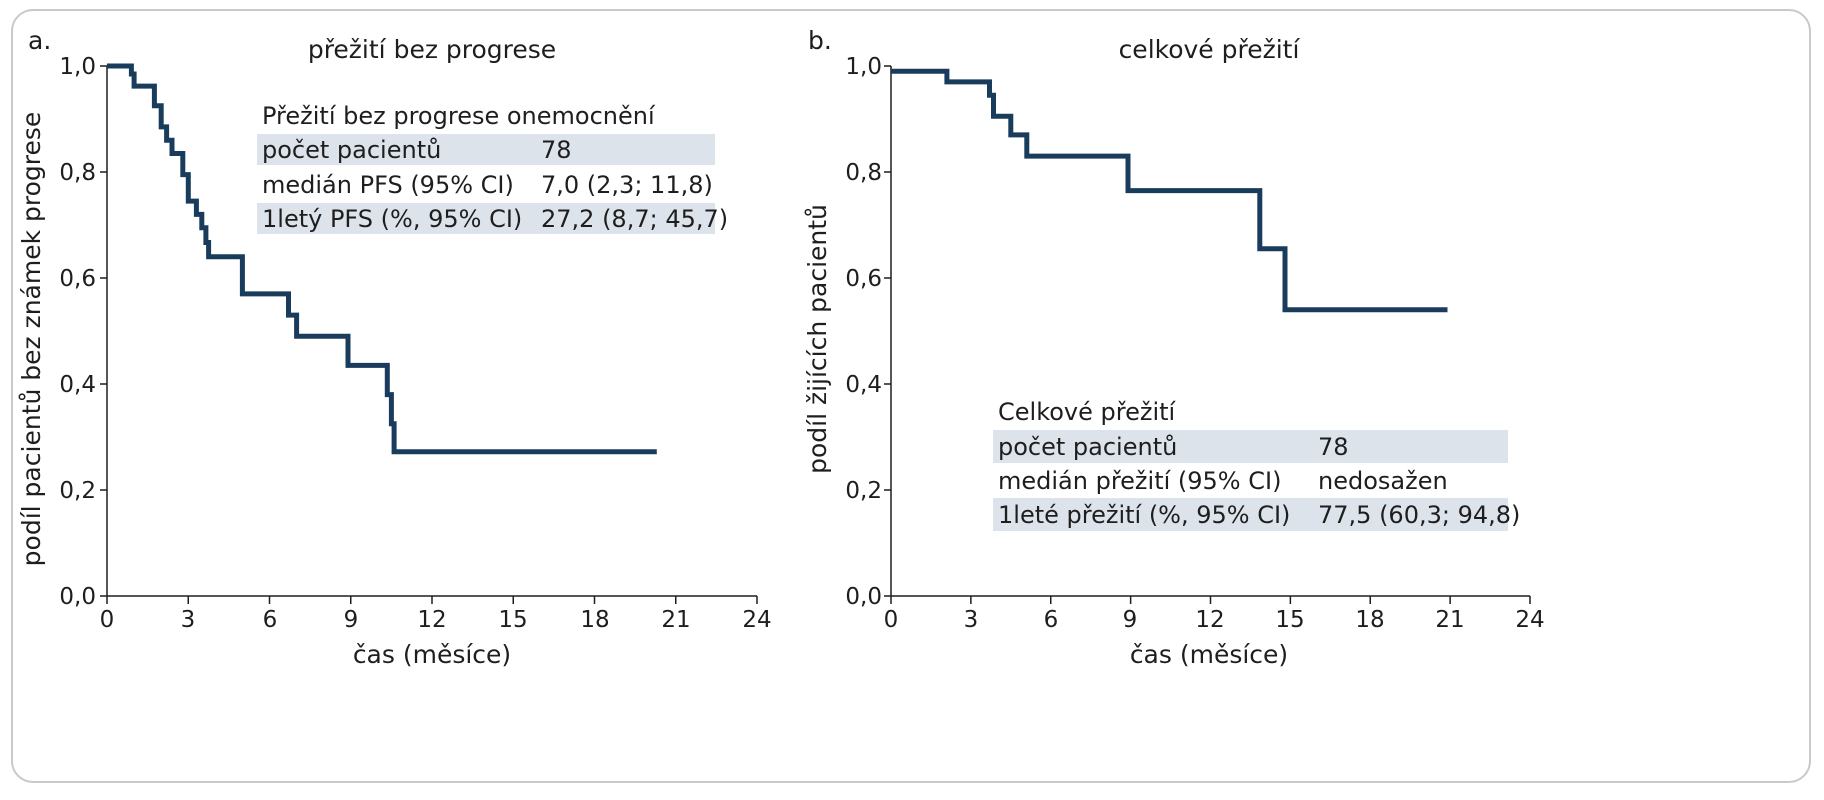 The image size is (1824, 800). Describe the element at coordinates (627, 185) in the screenshot. I see `table-row-value: 7,0 (2,3; 11,8)` at that location.